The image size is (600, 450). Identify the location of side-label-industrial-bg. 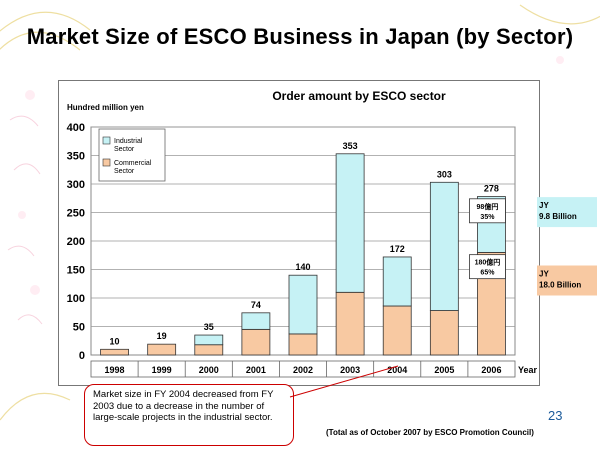
(567, 212).